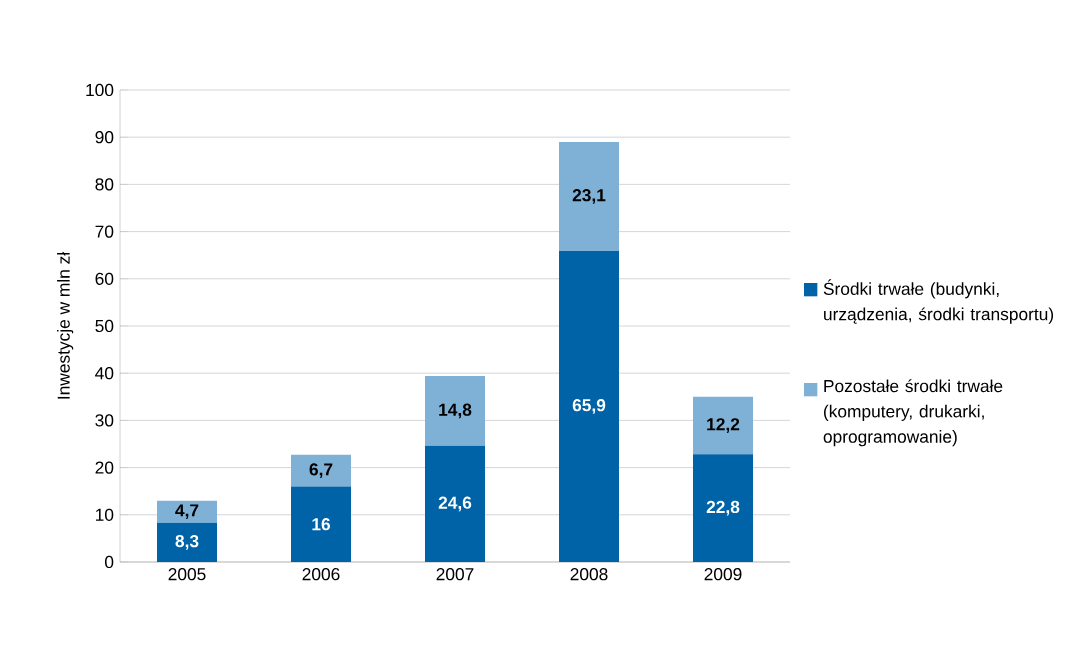 This screenshot has height=659, width=1077. Describe the element at coordinates (455, 574) in the screenshot. I see `x-tick-label: 2007` at that location.